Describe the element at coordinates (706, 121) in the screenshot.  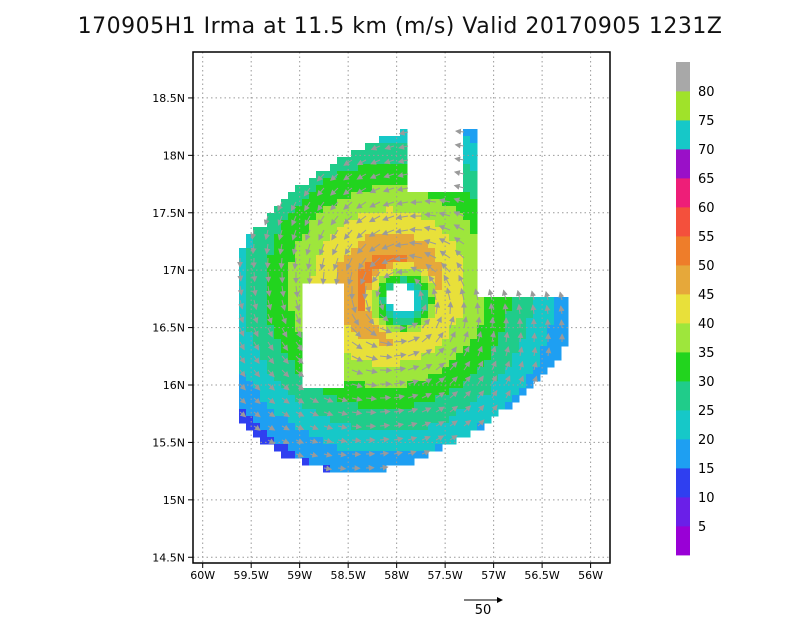
I see `colorbar-label: 75` at that location.